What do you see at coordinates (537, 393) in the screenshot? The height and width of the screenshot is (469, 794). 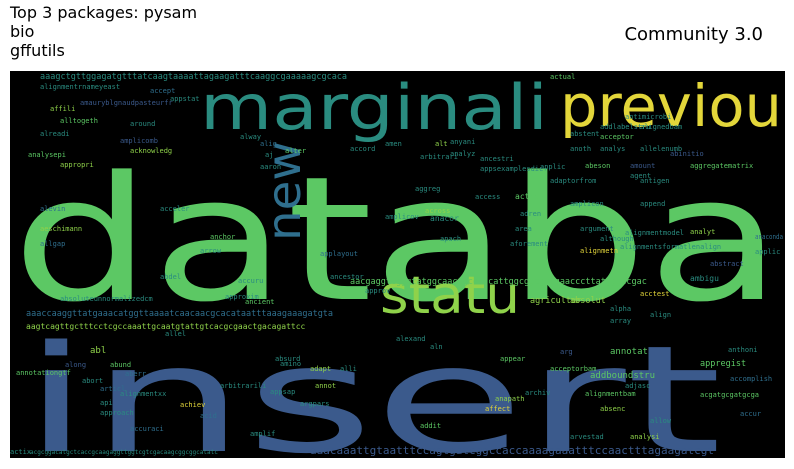 I see `word-small: archiv` at bounding box center [537, 393].